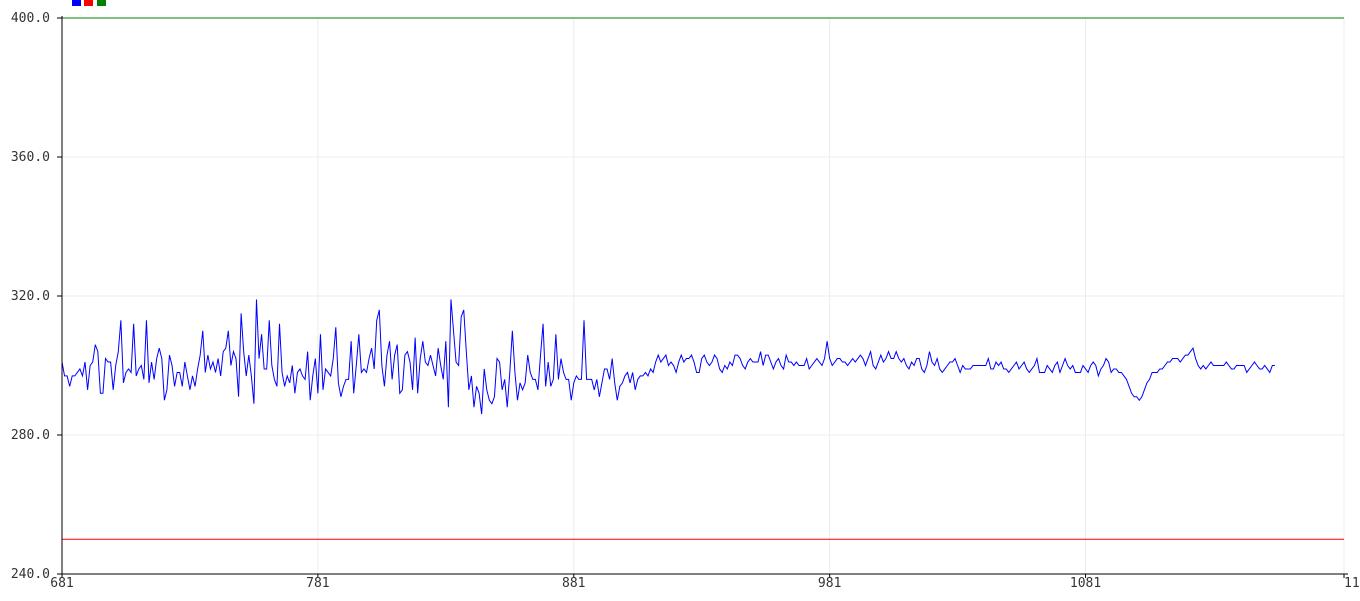 Image resolution: width=1360 pixels, height=601 pixels. Describe the element at coordinates (76, 3) in the screenshot. I see `legend-swatch-blue` at that location.